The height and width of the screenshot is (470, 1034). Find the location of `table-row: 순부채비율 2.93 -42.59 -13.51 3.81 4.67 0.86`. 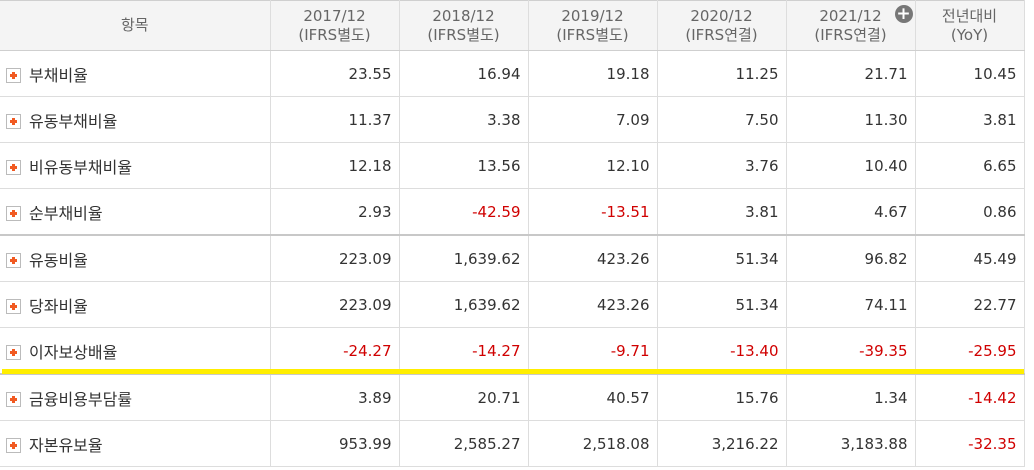

table-row: 순부채비율 2.93 -42.59 -13.51 3.81 4.67 0.86 is located at coordinates (512, 212).